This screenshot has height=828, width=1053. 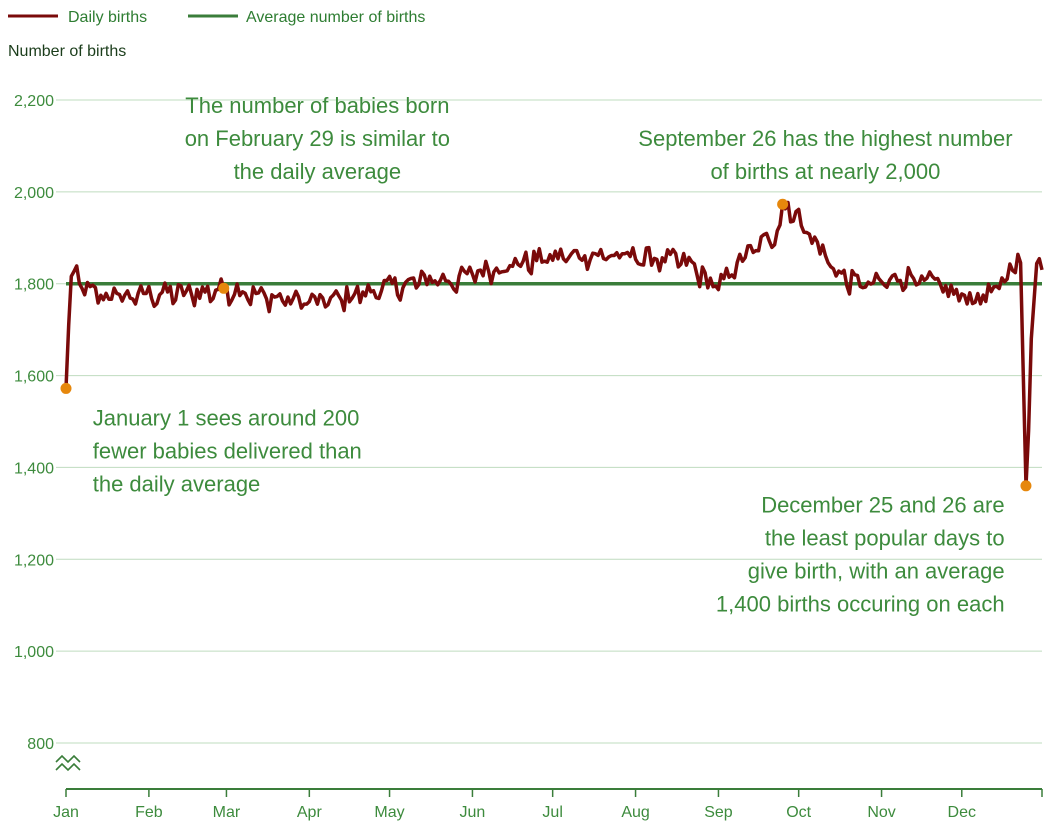 What do you see at coordinates (876, 571) in the screenshot?
I see `annotation-line: give birth, with an average` at bounding box center [876, 571].